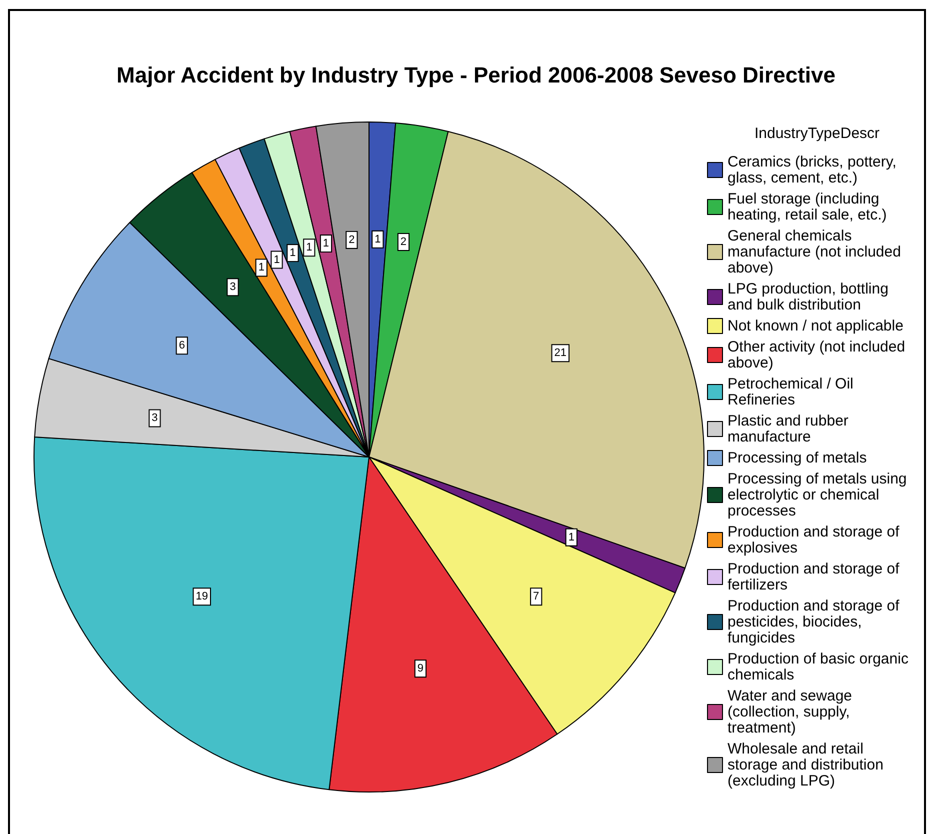 The width and height of the screenshot is (933, 834). What do you see at coordinates (202, 596) in the screenshot?
I see `data-label: 19` at bounding box center [202, 596].